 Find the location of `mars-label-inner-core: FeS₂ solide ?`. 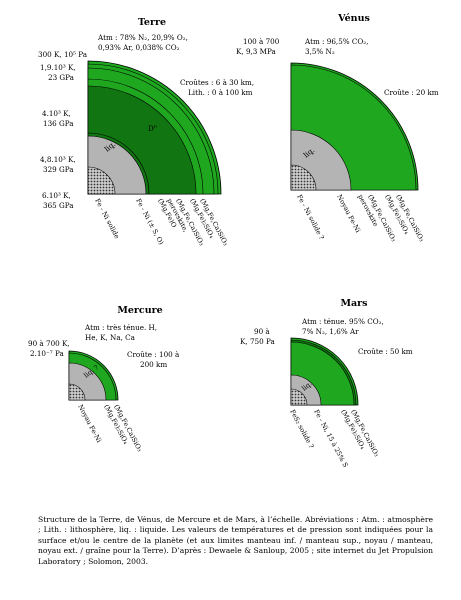

mars-label-inner-core: FeS₂ solide ? is located at coordinates (301, 429).